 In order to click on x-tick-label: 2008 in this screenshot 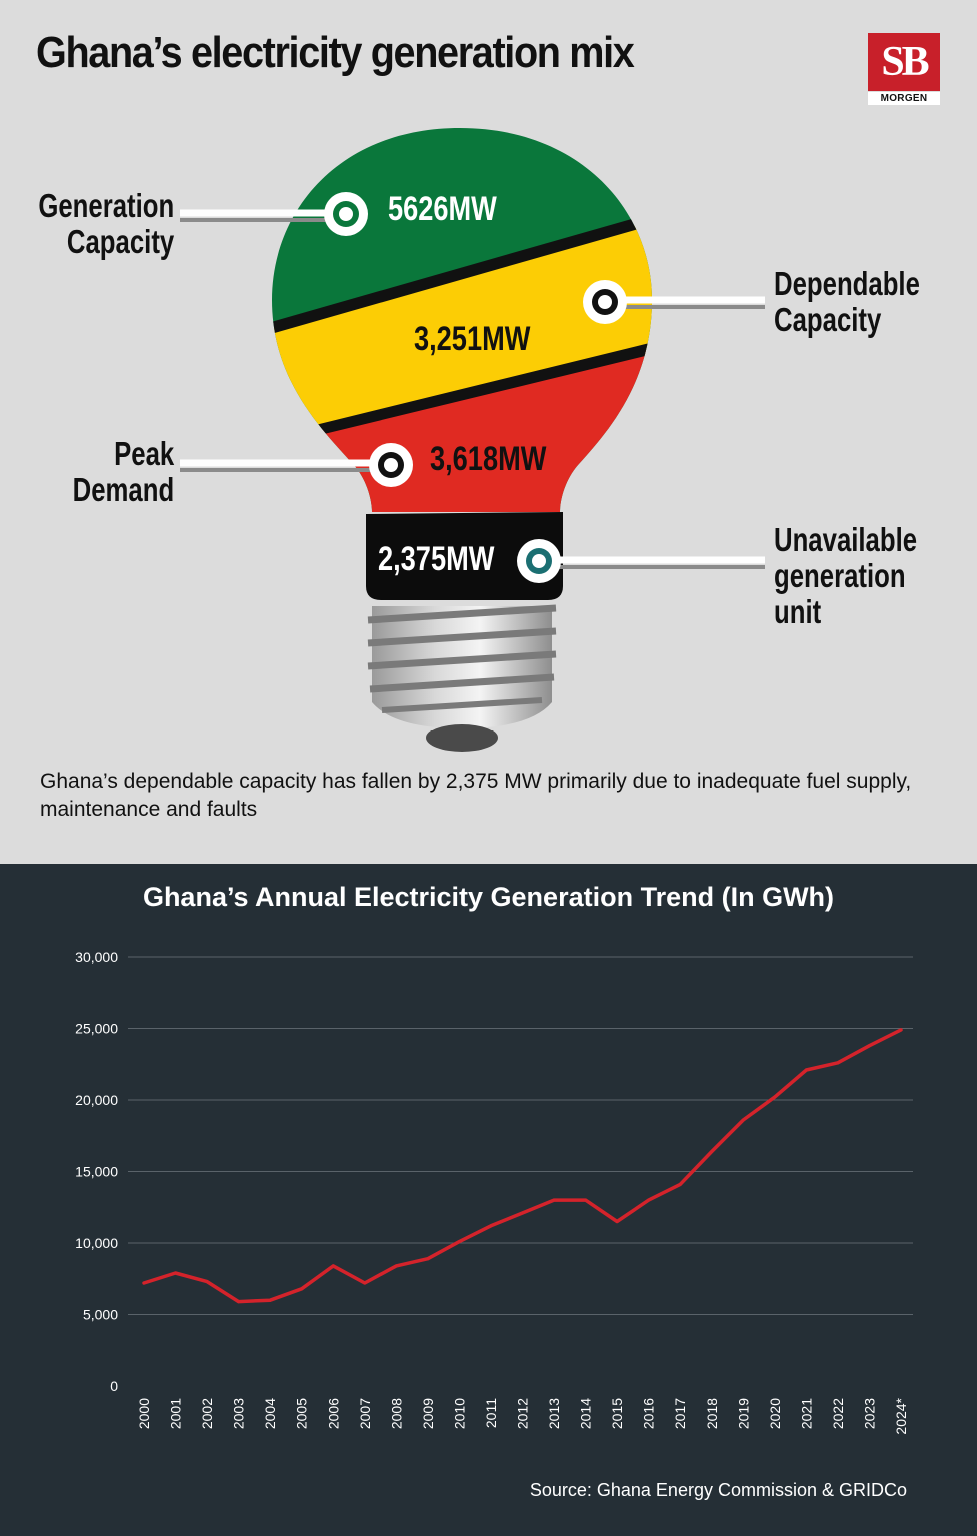, I will do `click(396, 1413)`.